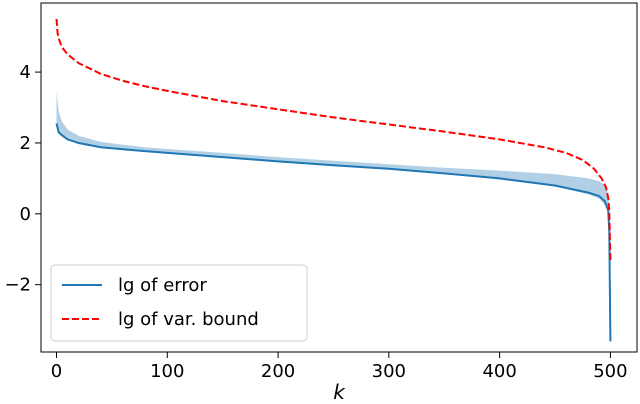 This screenshot has width=640, height=404. Describe the element at coordinates (389, 371) in the screenshot. I see `x-tick-label: 300` at that location.